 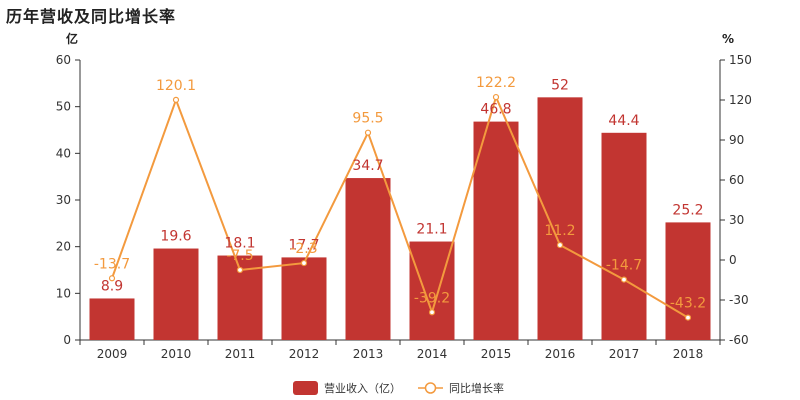 What do you see at coordinates (63, 153) in the screenshot?
I see `y-left-tick-label: 40` at bounding box center [63, 153].